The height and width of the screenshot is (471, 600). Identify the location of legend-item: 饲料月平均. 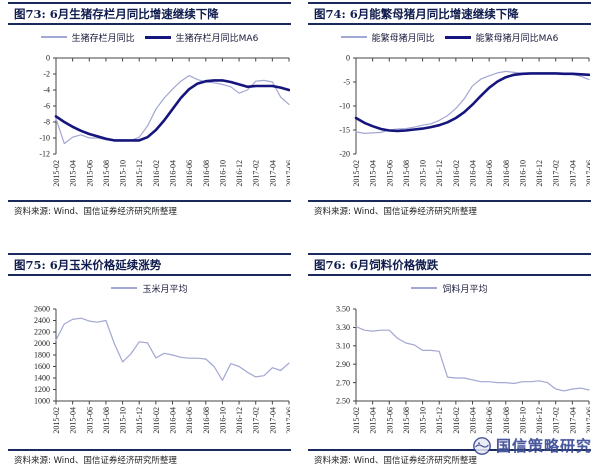
(449, 288).